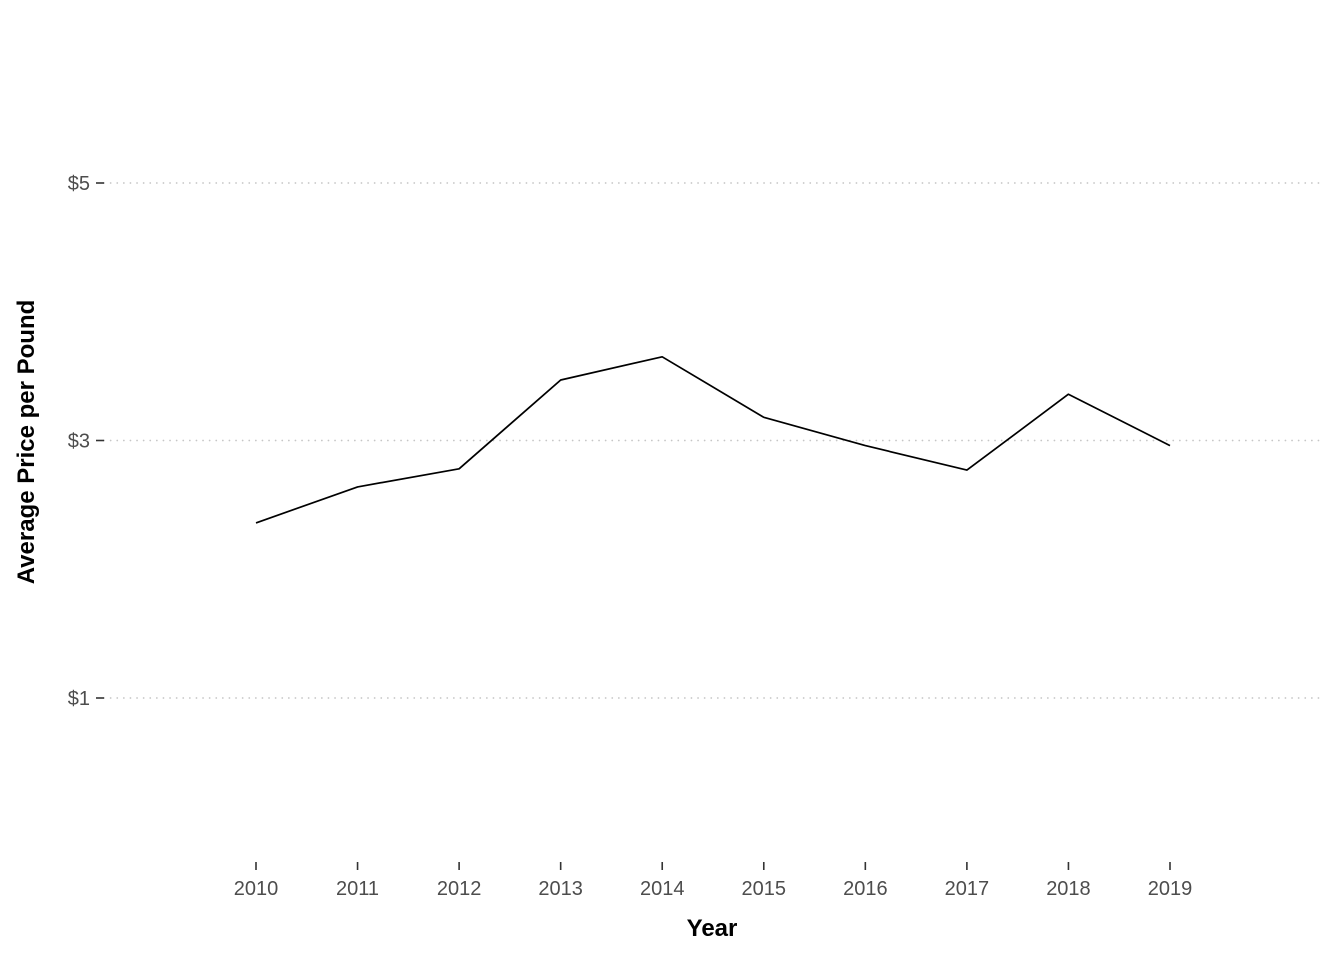 This screenshot has width=1344, height=960. Describe the element at coordinates (256, 889) in the screenshot. I see `x-tick-label: 2010` at that location.